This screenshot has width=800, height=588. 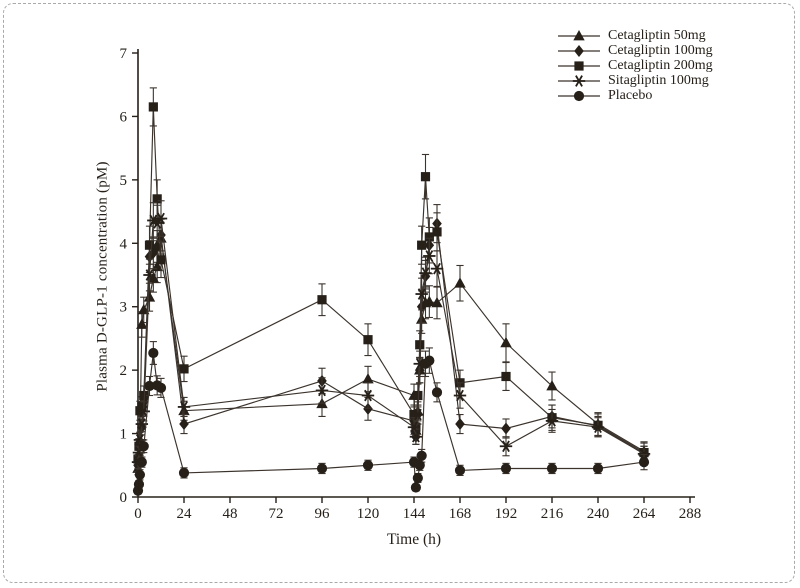 I want to click on legend-label: Cetagliptin 200mg, so click(x=660, y=65).